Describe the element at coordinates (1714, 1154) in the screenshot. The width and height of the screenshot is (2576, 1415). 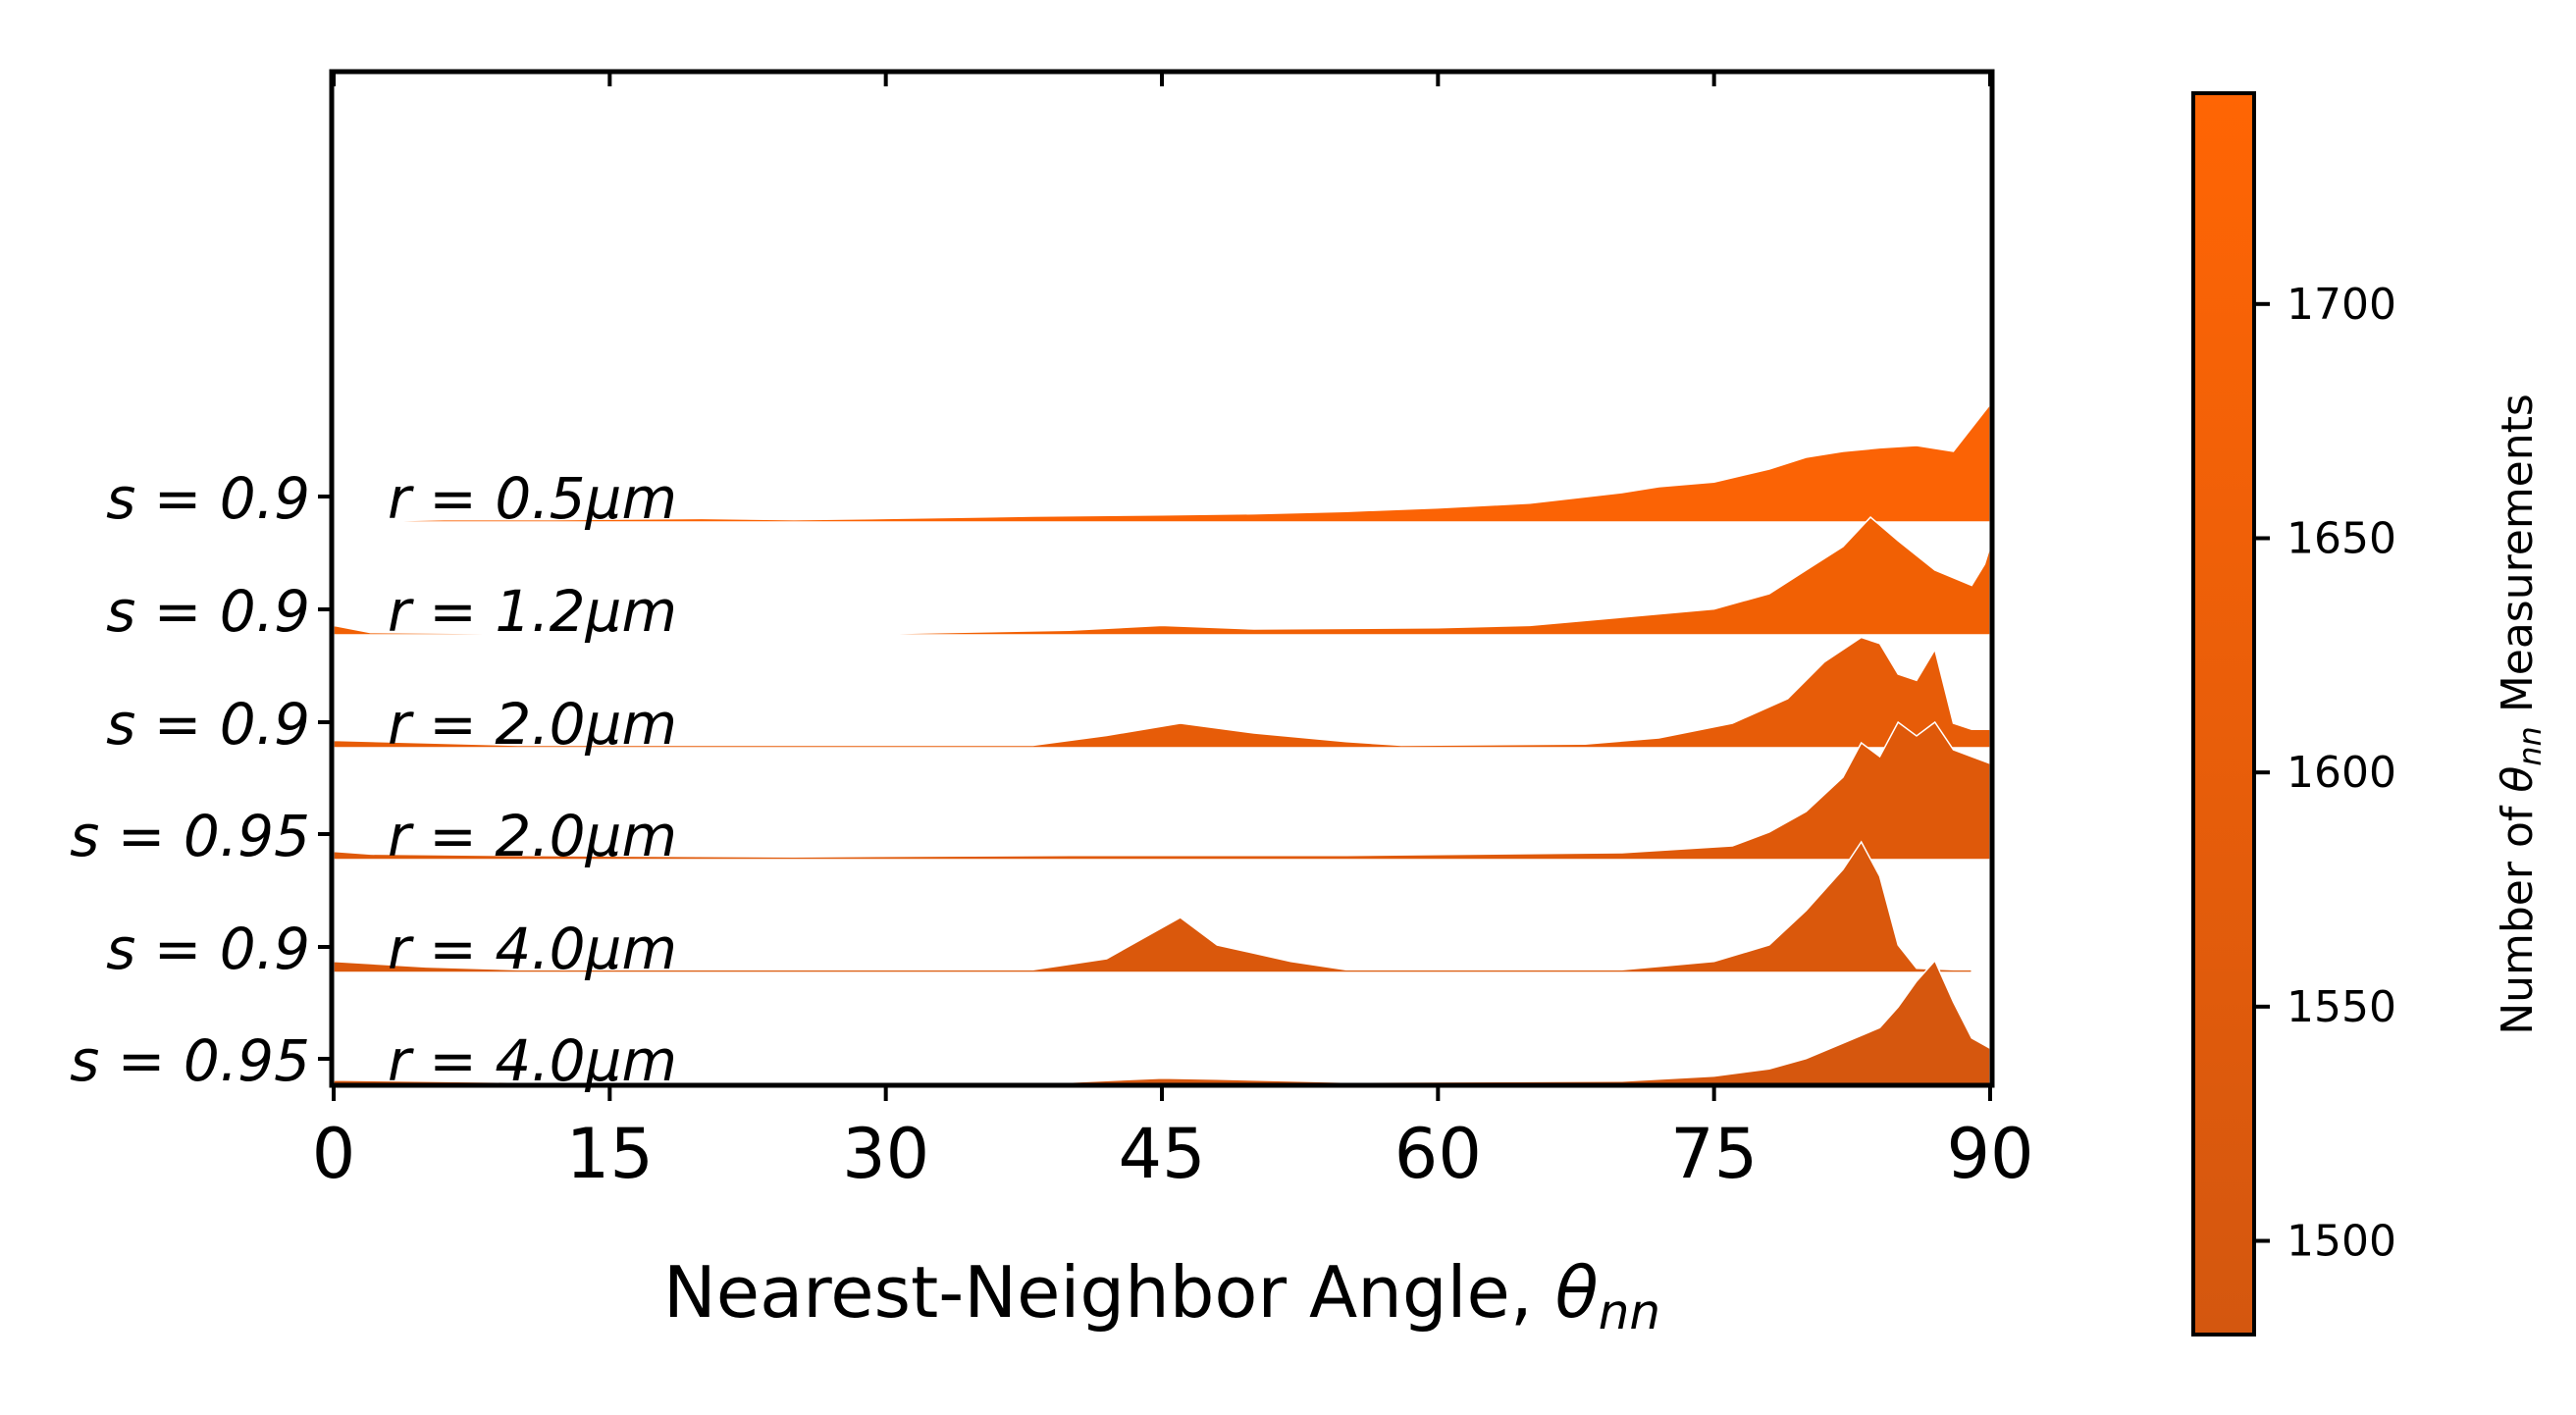
I see `x-tick-label: 75` at that location.